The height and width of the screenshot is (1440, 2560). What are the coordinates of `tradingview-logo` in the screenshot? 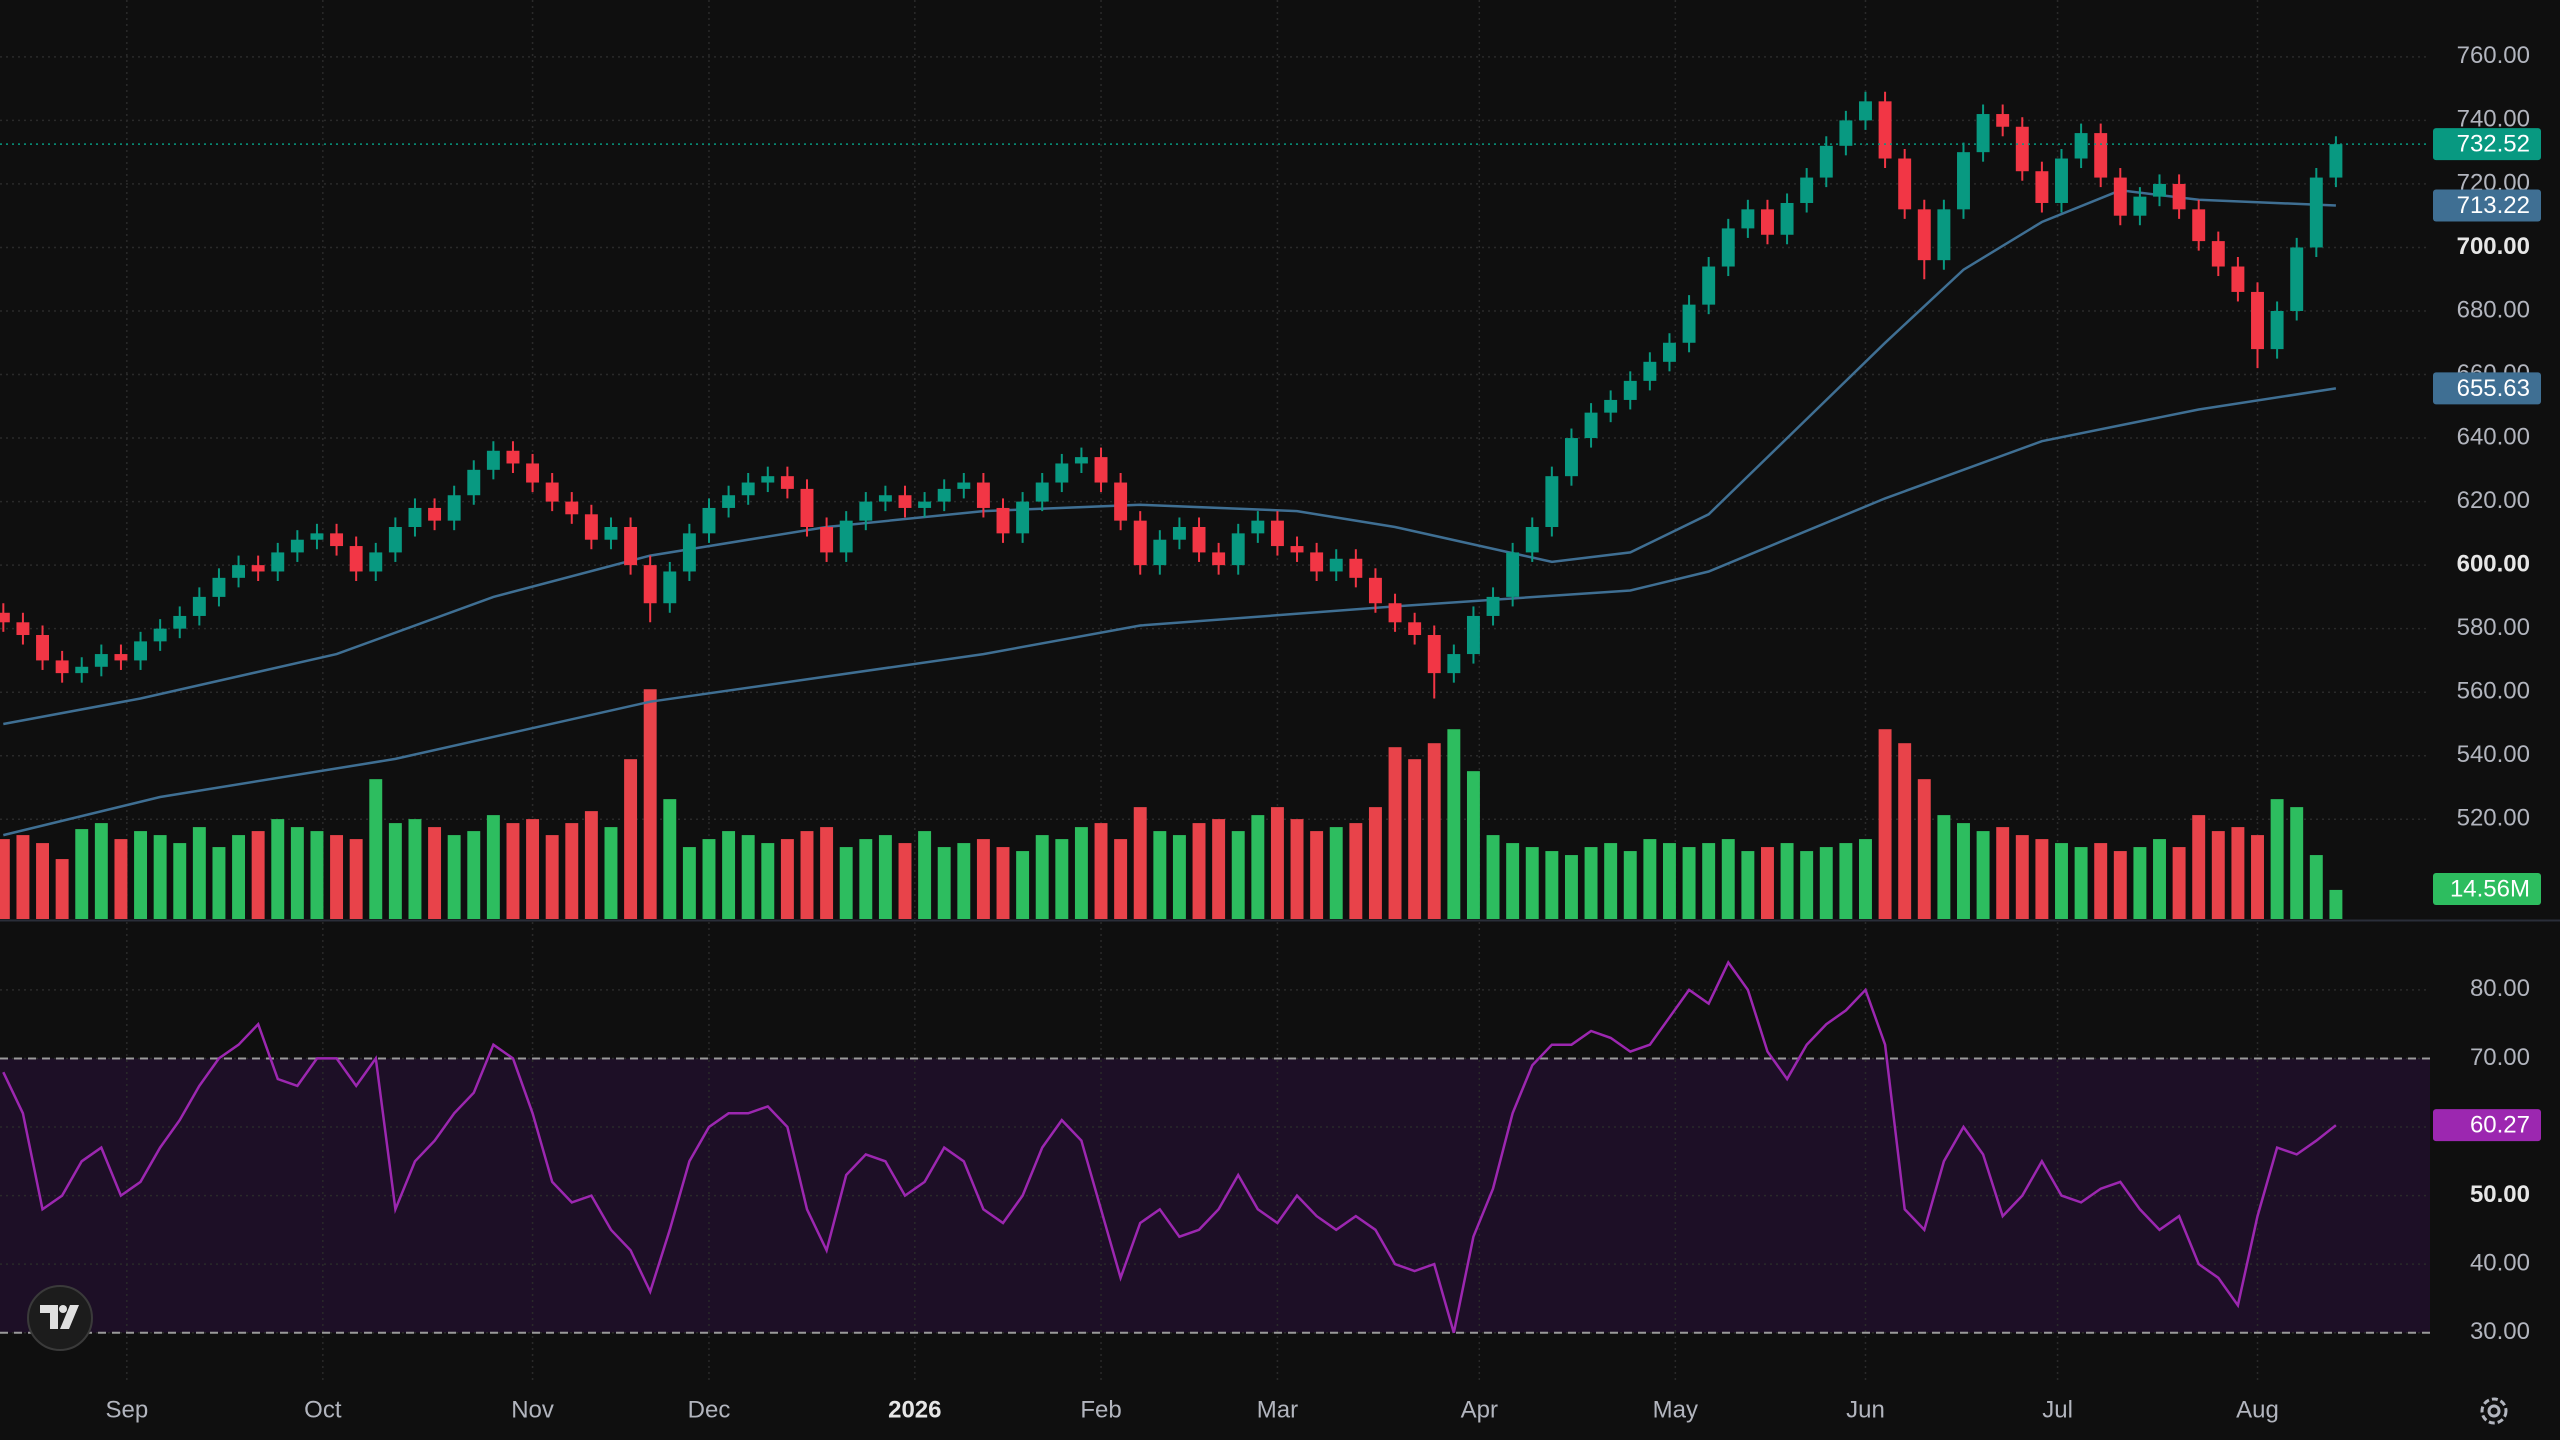 It's located at (60, 1318).